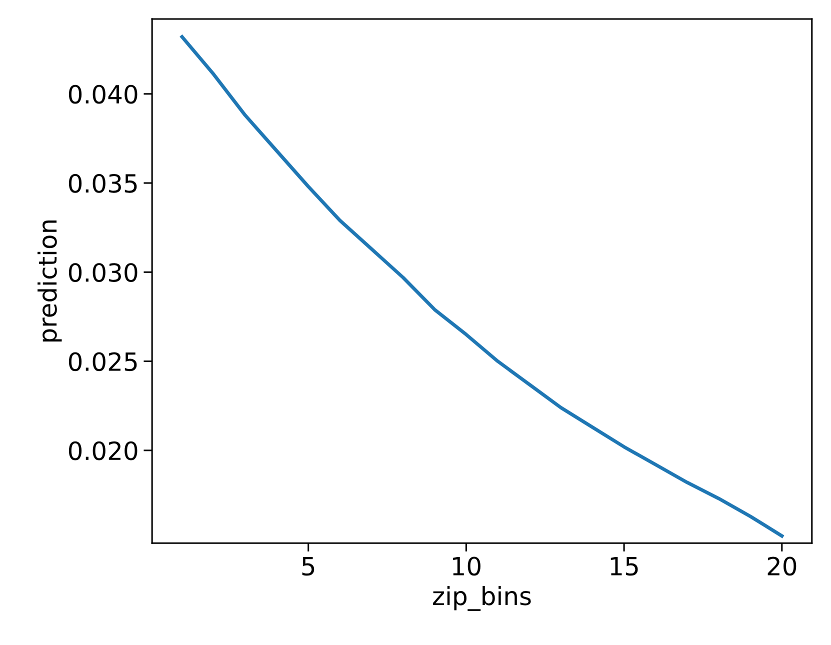  What do you see at coordinates (103, 94) in the screenshot?
I see `y-tick-label: 0.040` at bounding box center [103, 94].